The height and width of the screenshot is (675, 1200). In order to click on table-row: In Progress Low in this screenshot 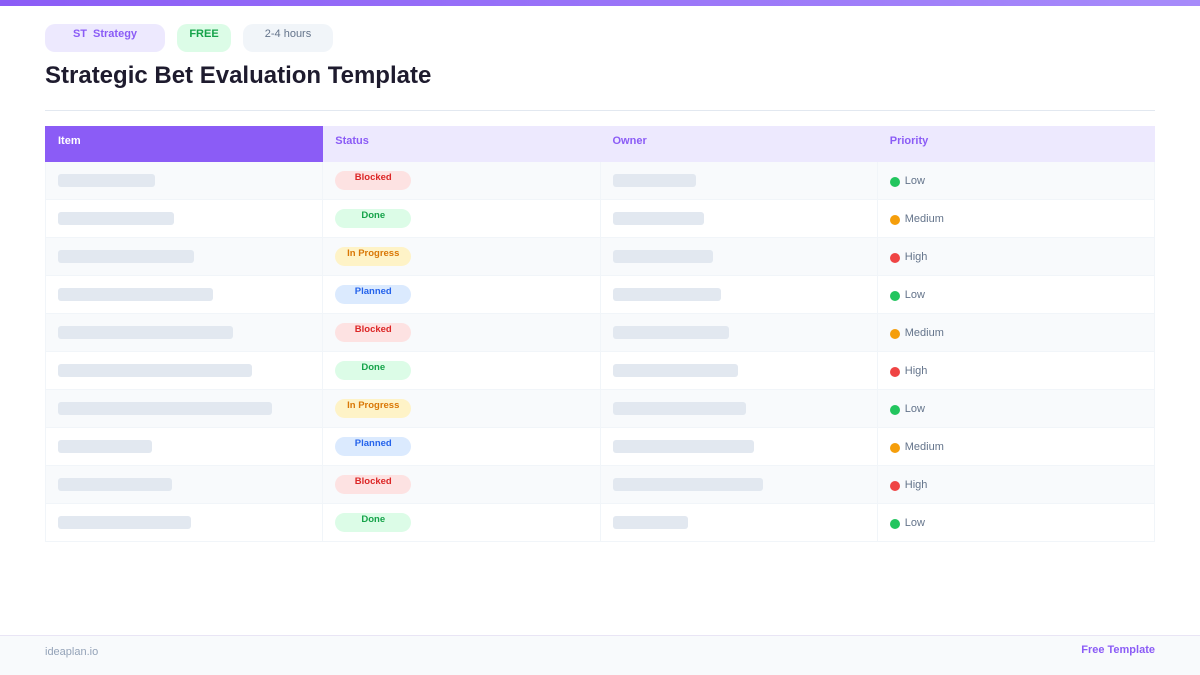, I will do `click(600, 408)`.